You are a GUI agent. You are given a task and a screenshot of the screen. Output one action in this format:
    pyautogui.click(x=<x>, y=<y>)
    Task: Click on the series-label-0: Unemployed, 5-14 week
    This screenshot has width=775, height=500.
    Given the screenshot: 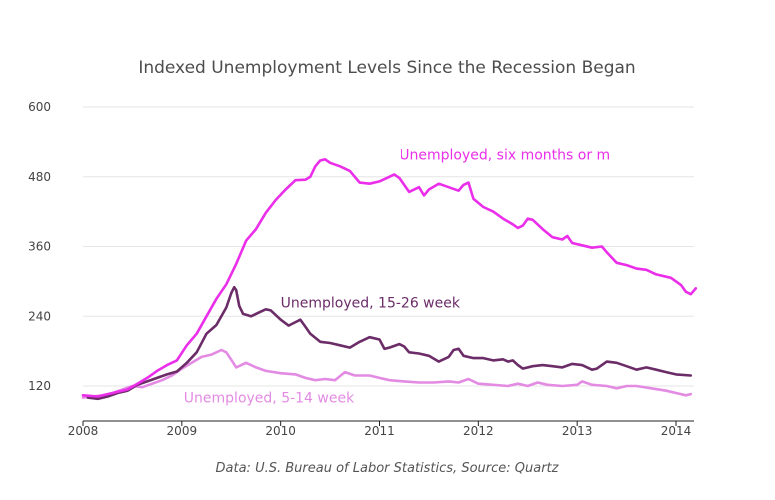 What is the action you would take?
    pyautogui.click(x=269, y=398)
    